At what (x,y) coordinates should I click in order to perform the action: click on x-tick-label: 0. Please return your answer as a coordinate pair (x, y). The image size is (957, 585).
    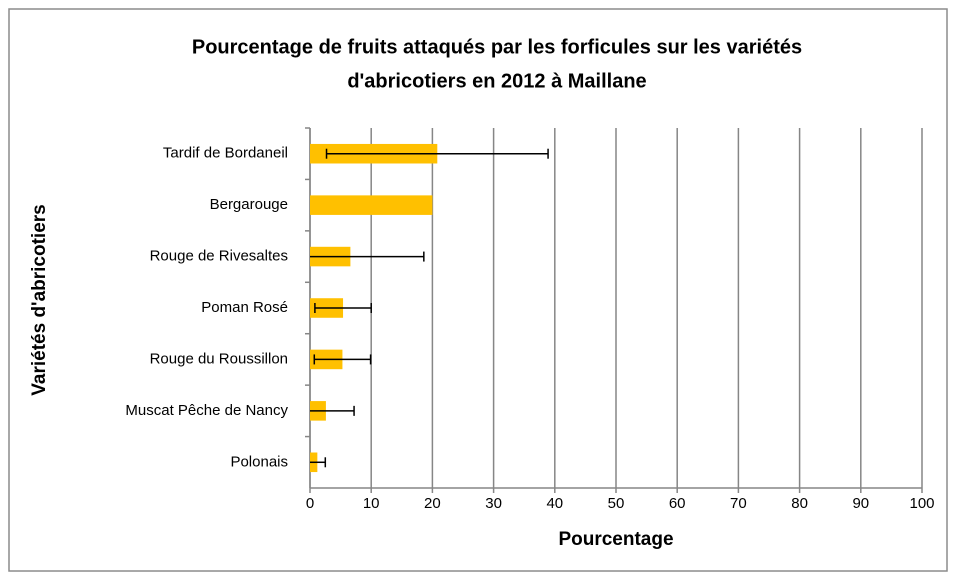
    Looking at the image, I should click on (310, 503).